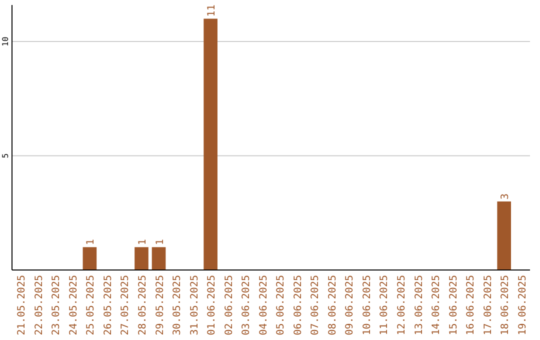 Image resolution: width=540 pixels, height=340 pixels. What do you see at coordinates (506, 305) in the screenshot?
I see `x-tick-label: 18.06.2025` at bounding box center [506, 305].